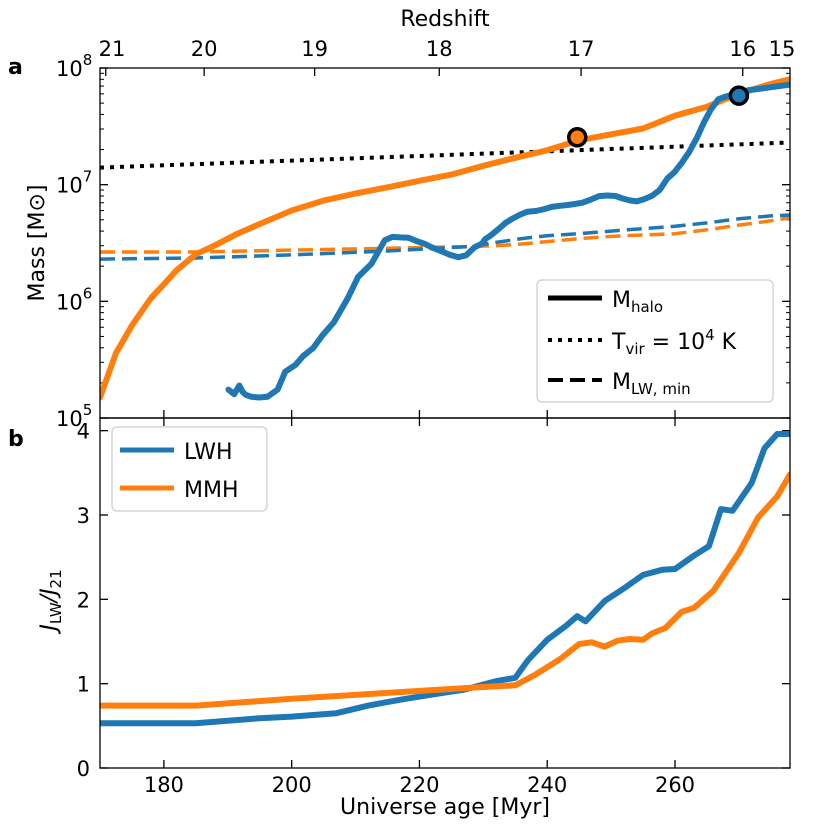 Image resolution: width=830 pixels, height=830 pixels. What do you see at coordinates (37, 243) in the screenshot?
I see `panel-a-y-axis-label: Mass [M⊙]` at bounding box center [37, 243].